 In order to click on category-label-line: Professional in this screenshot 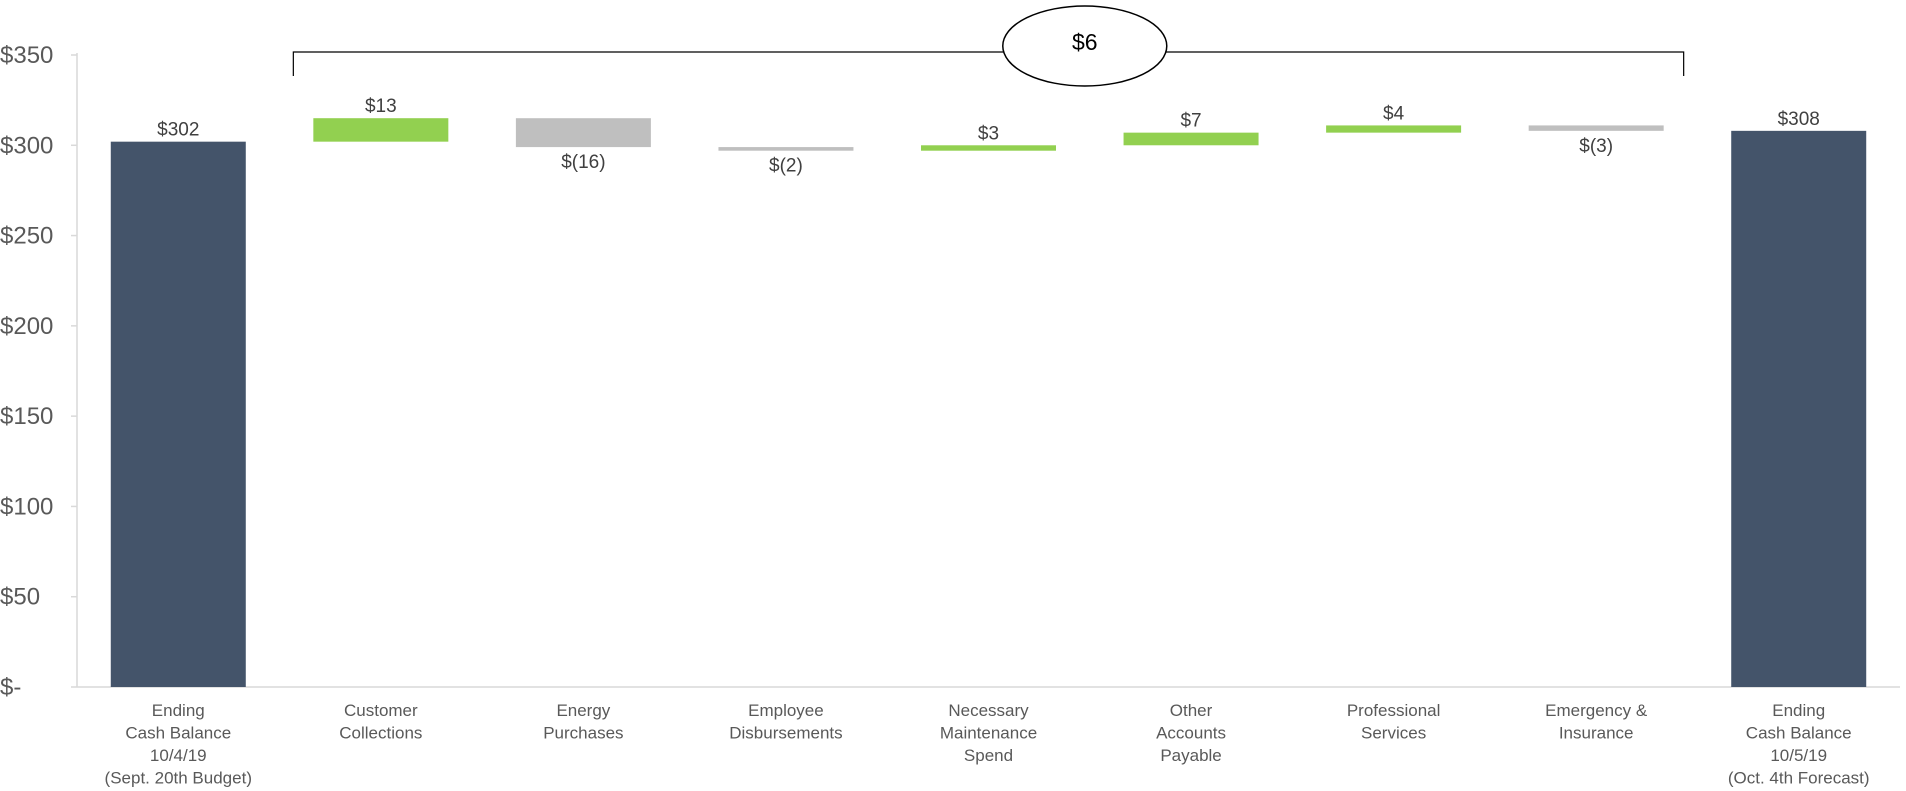, I will do `click(1394, 710)`.